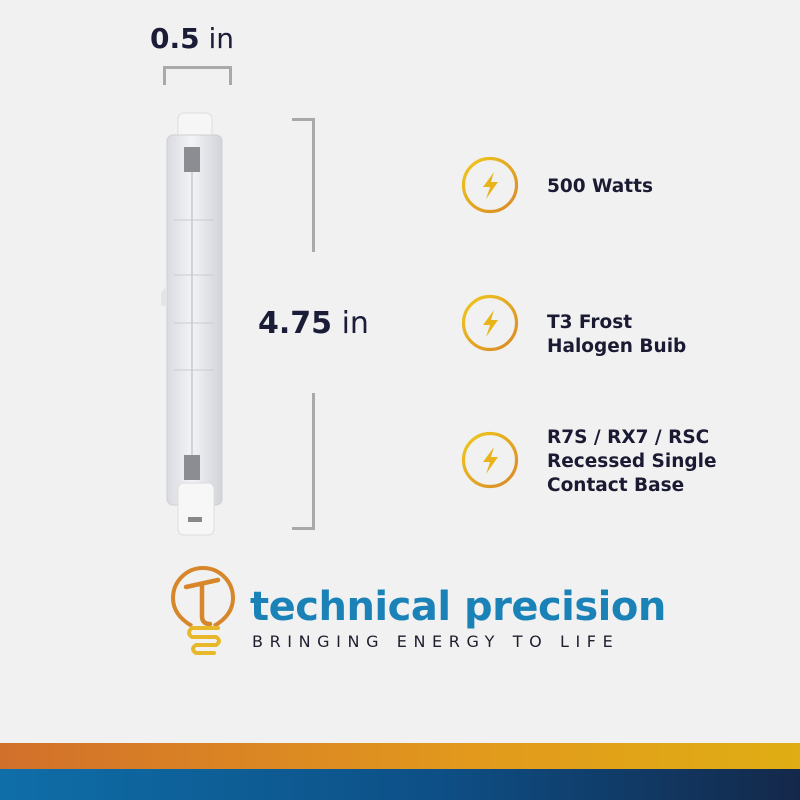  Describe the element at coordinates (436, 641) in the screenshot. I see `brand-tagline: BRINGING ENERGY TO LIFE` at that location.